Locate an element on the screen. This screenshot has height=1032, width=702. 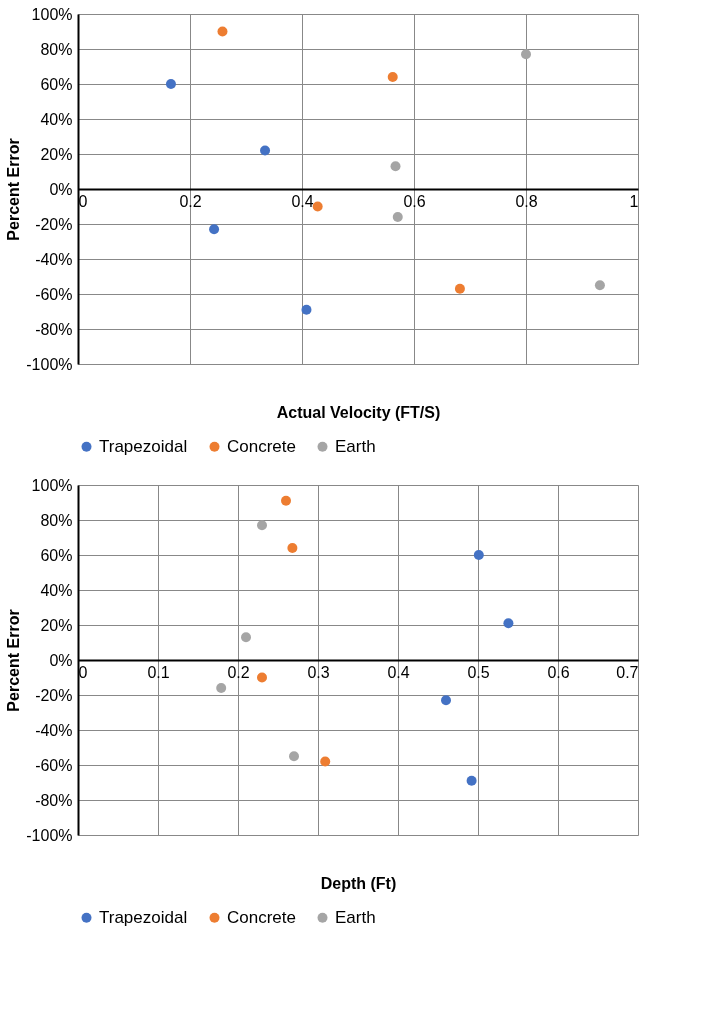
x-tick-label: 0.5 is located at coordinates (478, 672).